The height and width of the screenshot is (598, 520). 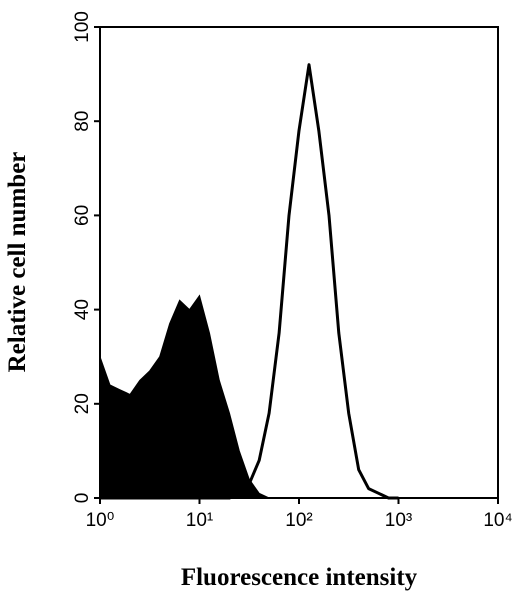 I want to click on y-tick-label: 40, so click(x=82, y=309).